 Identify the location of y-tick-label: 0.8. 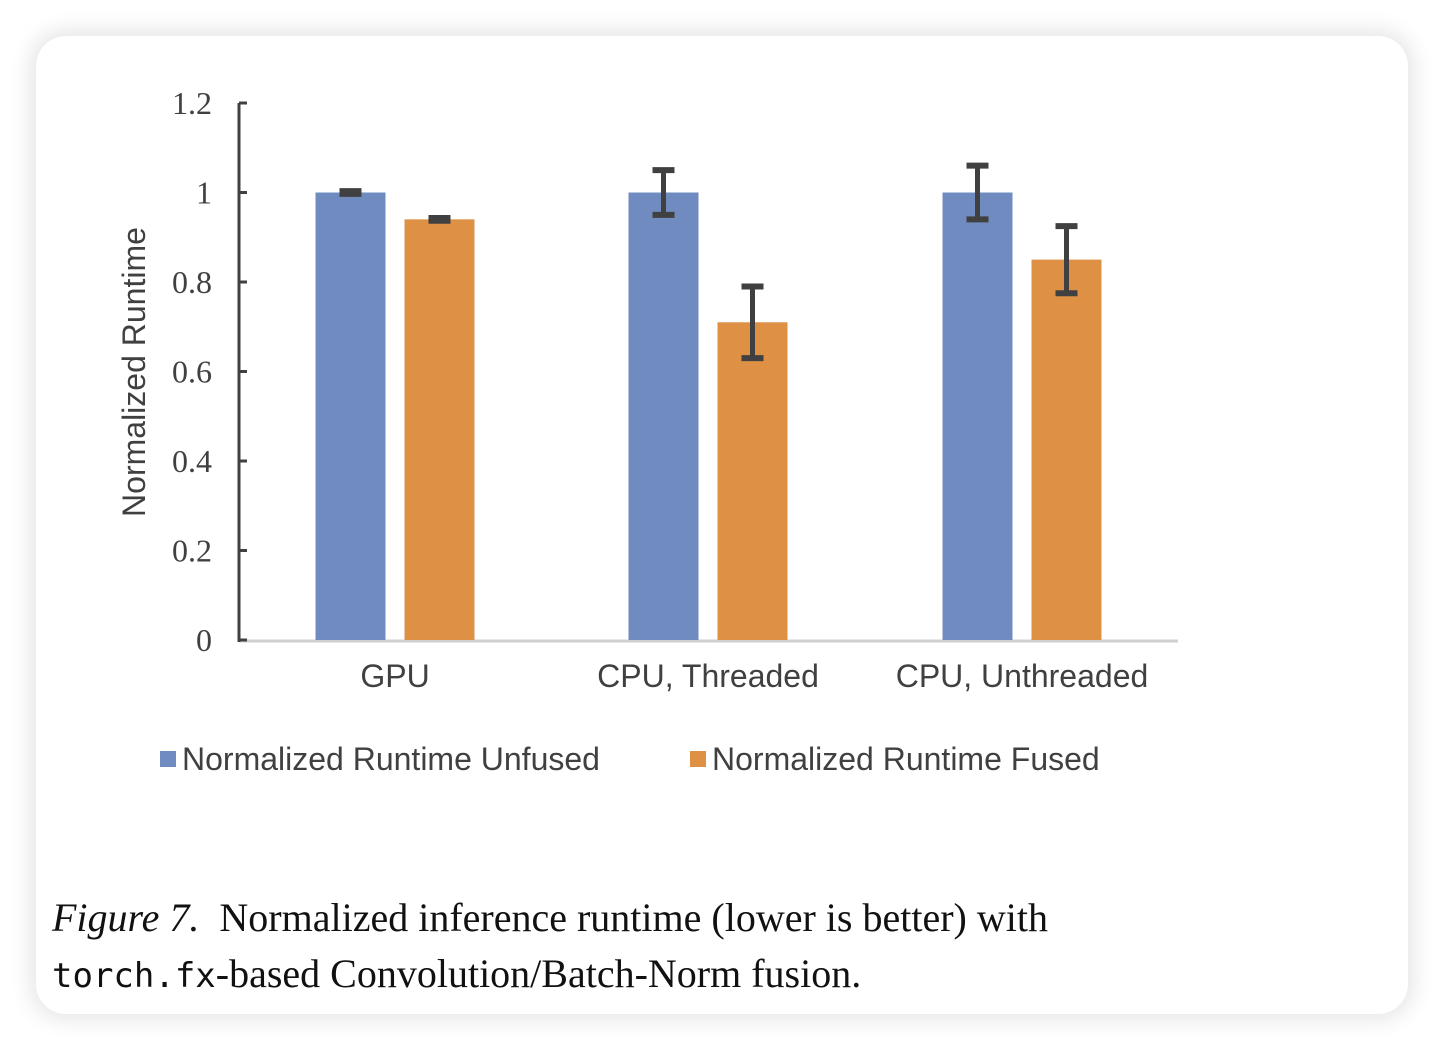
(192, 282).